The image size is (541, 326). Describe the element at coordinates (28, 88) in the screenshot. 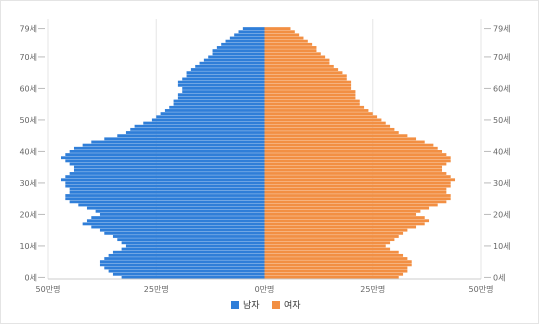

I see `y-tick-label-left-60: 60세` at that location.